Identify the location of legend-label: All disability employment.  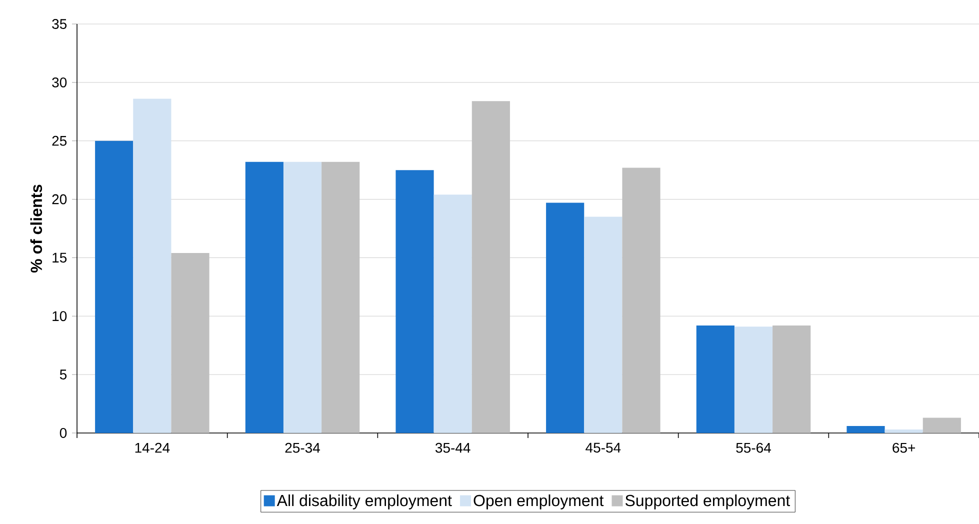
(364, 502).